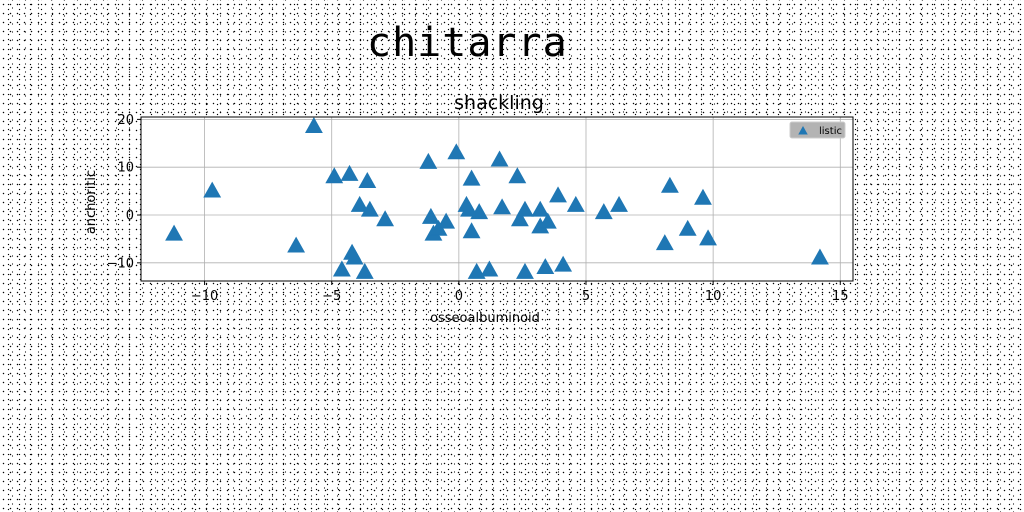 The image size is (1024, 512). I want to click on x-axis-label: osseoalbuminoid, so click(485, 318).